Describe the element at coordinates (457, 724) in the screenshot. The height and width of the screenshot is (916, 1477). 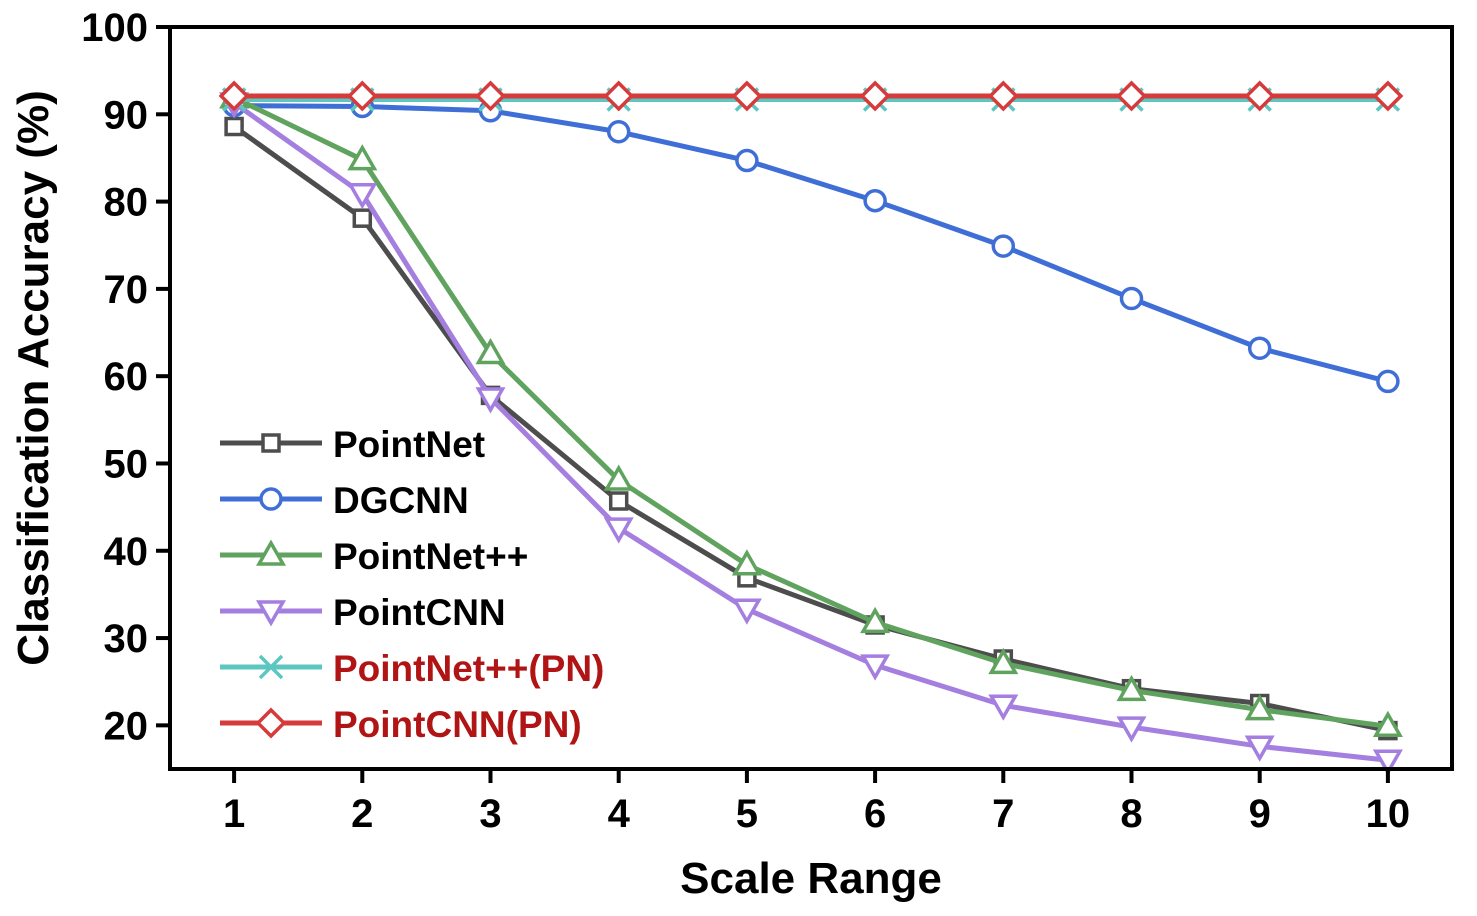
I see `legend-label: PointCNN(PN)` at that location.